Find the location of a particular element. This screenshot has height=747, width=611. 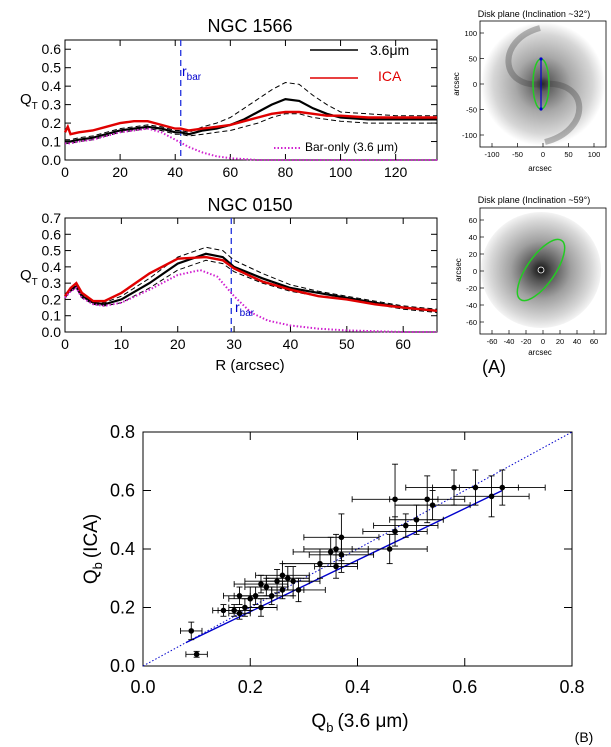

x-tick-label: 120 is located at coordinates (396, 172).